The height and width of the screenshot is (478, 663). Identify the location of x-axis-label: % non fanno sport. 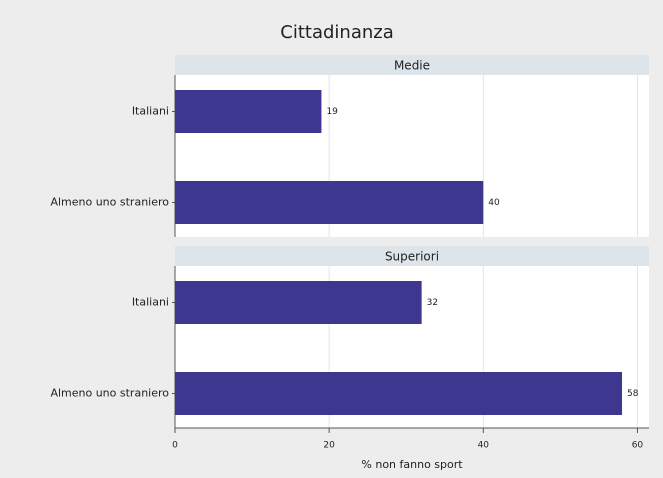
(412, 464).